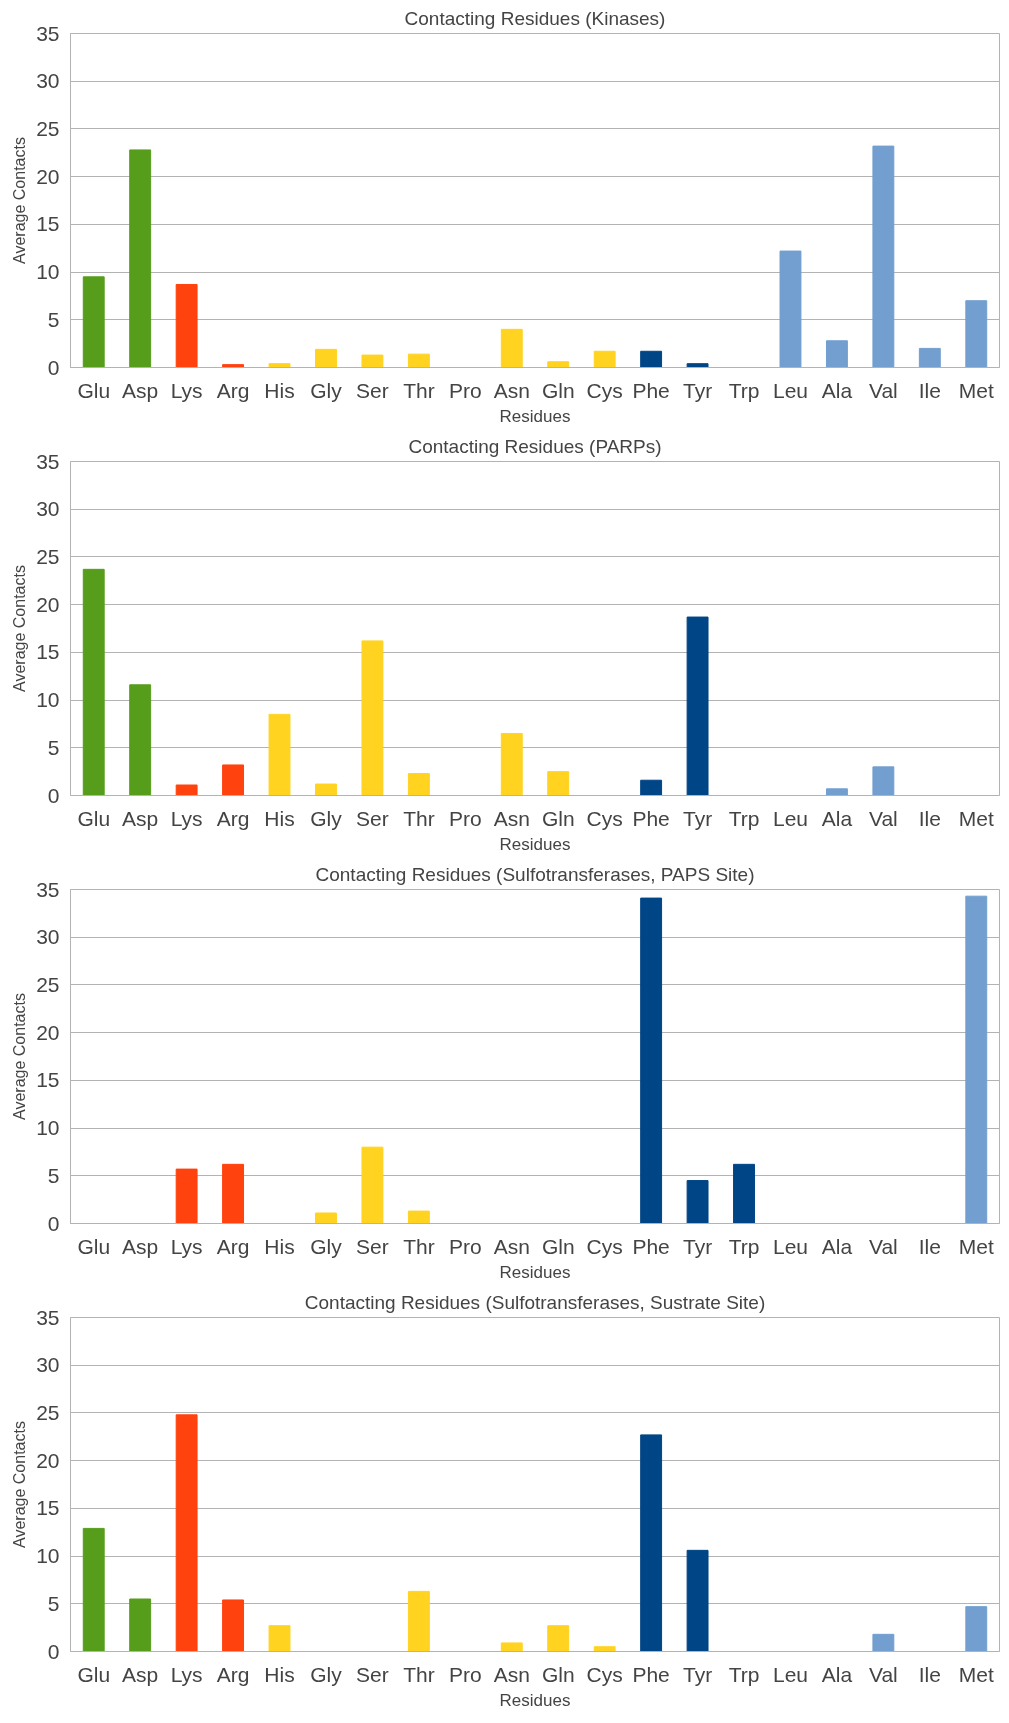 The width and height of the screenshot is (1009, 1723). Describe the element at coordinates (48, 128) in the screenshot. I see `y-tick-label: 25` at that location.